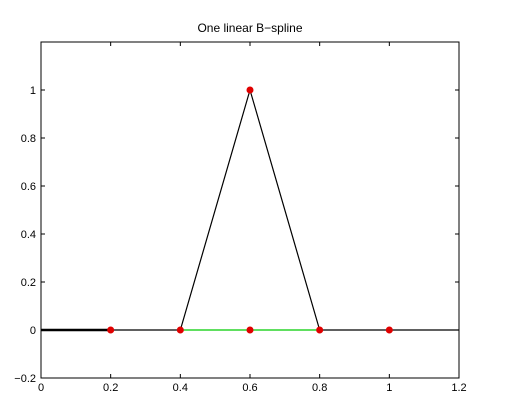 This screenshot has height=407, width=510. I want to click on y-tick-label: 0.6, so click(28, 187).